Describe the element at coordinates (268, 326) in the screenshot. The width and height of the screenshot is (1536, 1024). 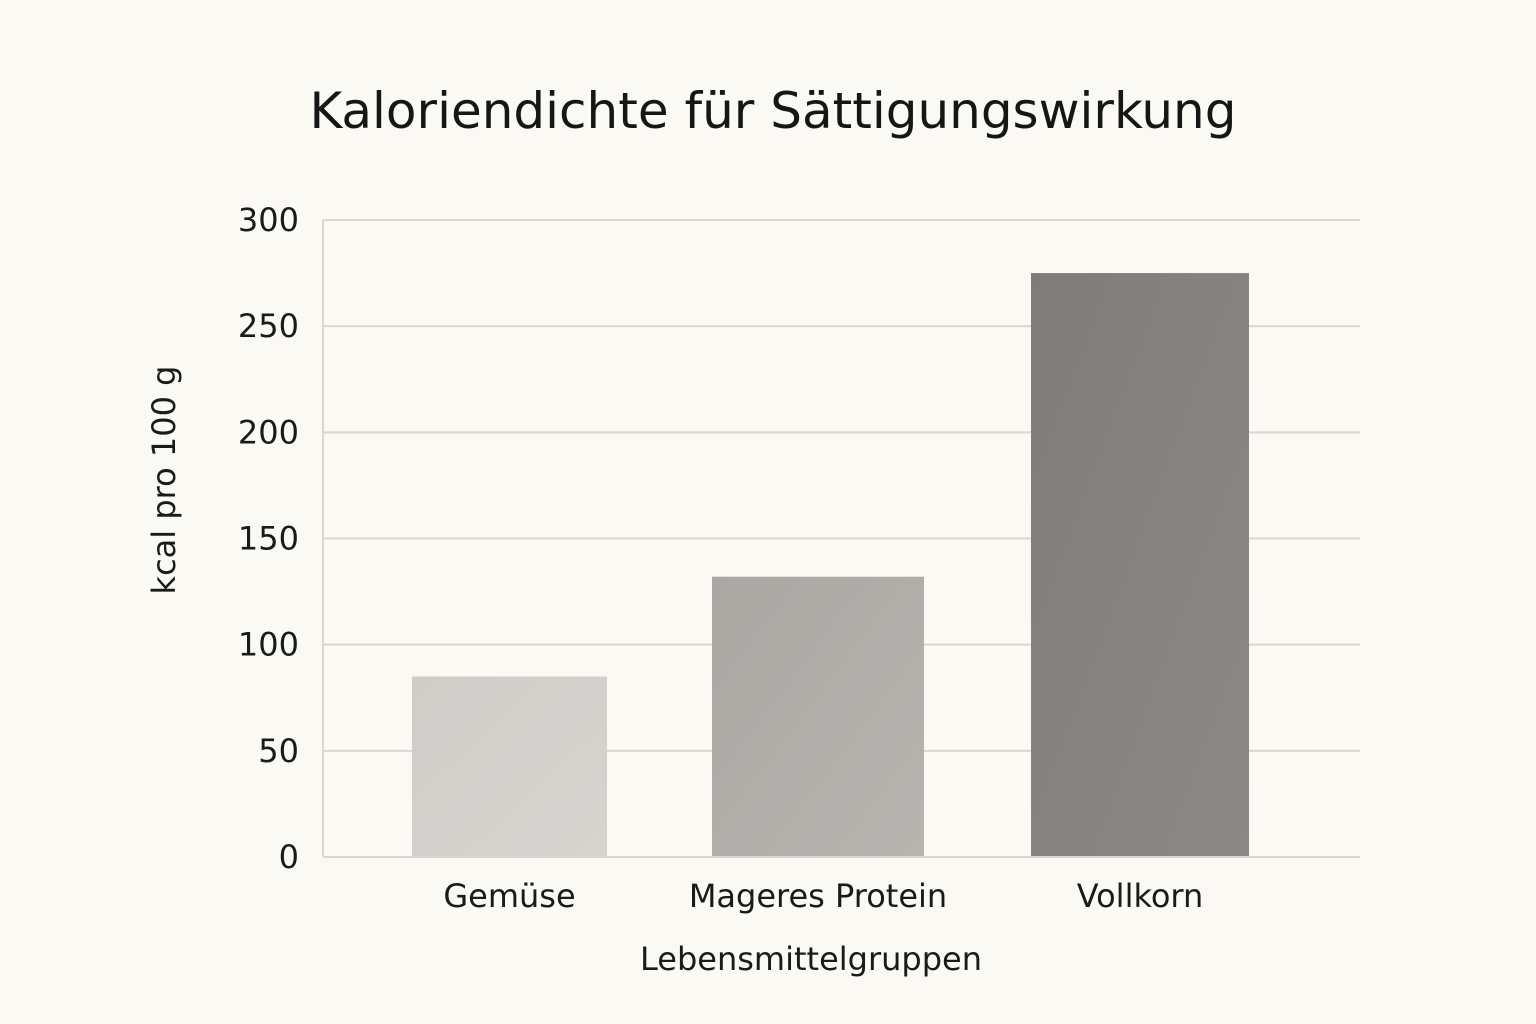
I see `y-tick-label: 250` at that location.